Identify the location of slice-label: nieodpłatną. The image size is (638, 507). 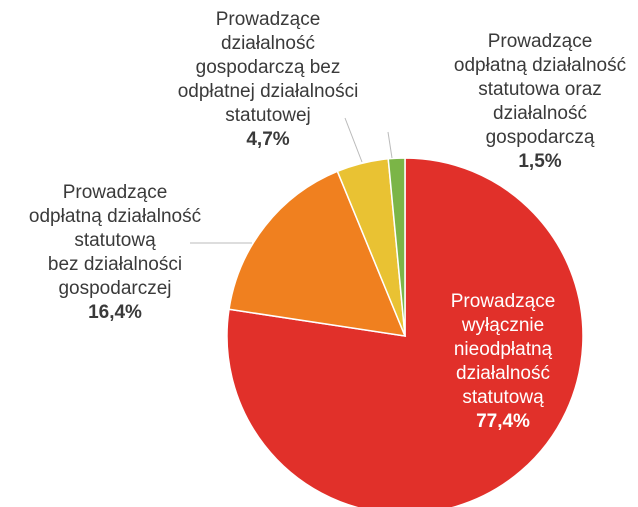
(503, 349).